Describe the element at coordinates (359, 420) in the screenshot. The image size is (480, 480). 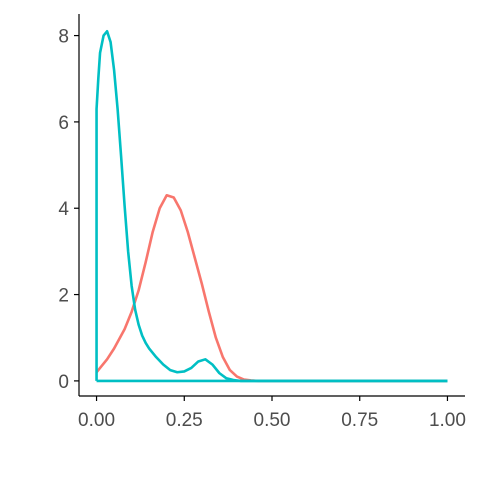
I see `x-tick-label: 0.75` at that location.